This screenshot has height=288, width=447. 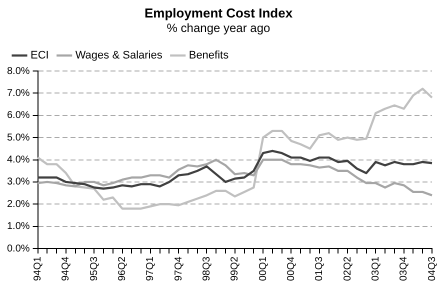 I want to click on x-tick-label: 99Q2, so click(x=235, y=269).